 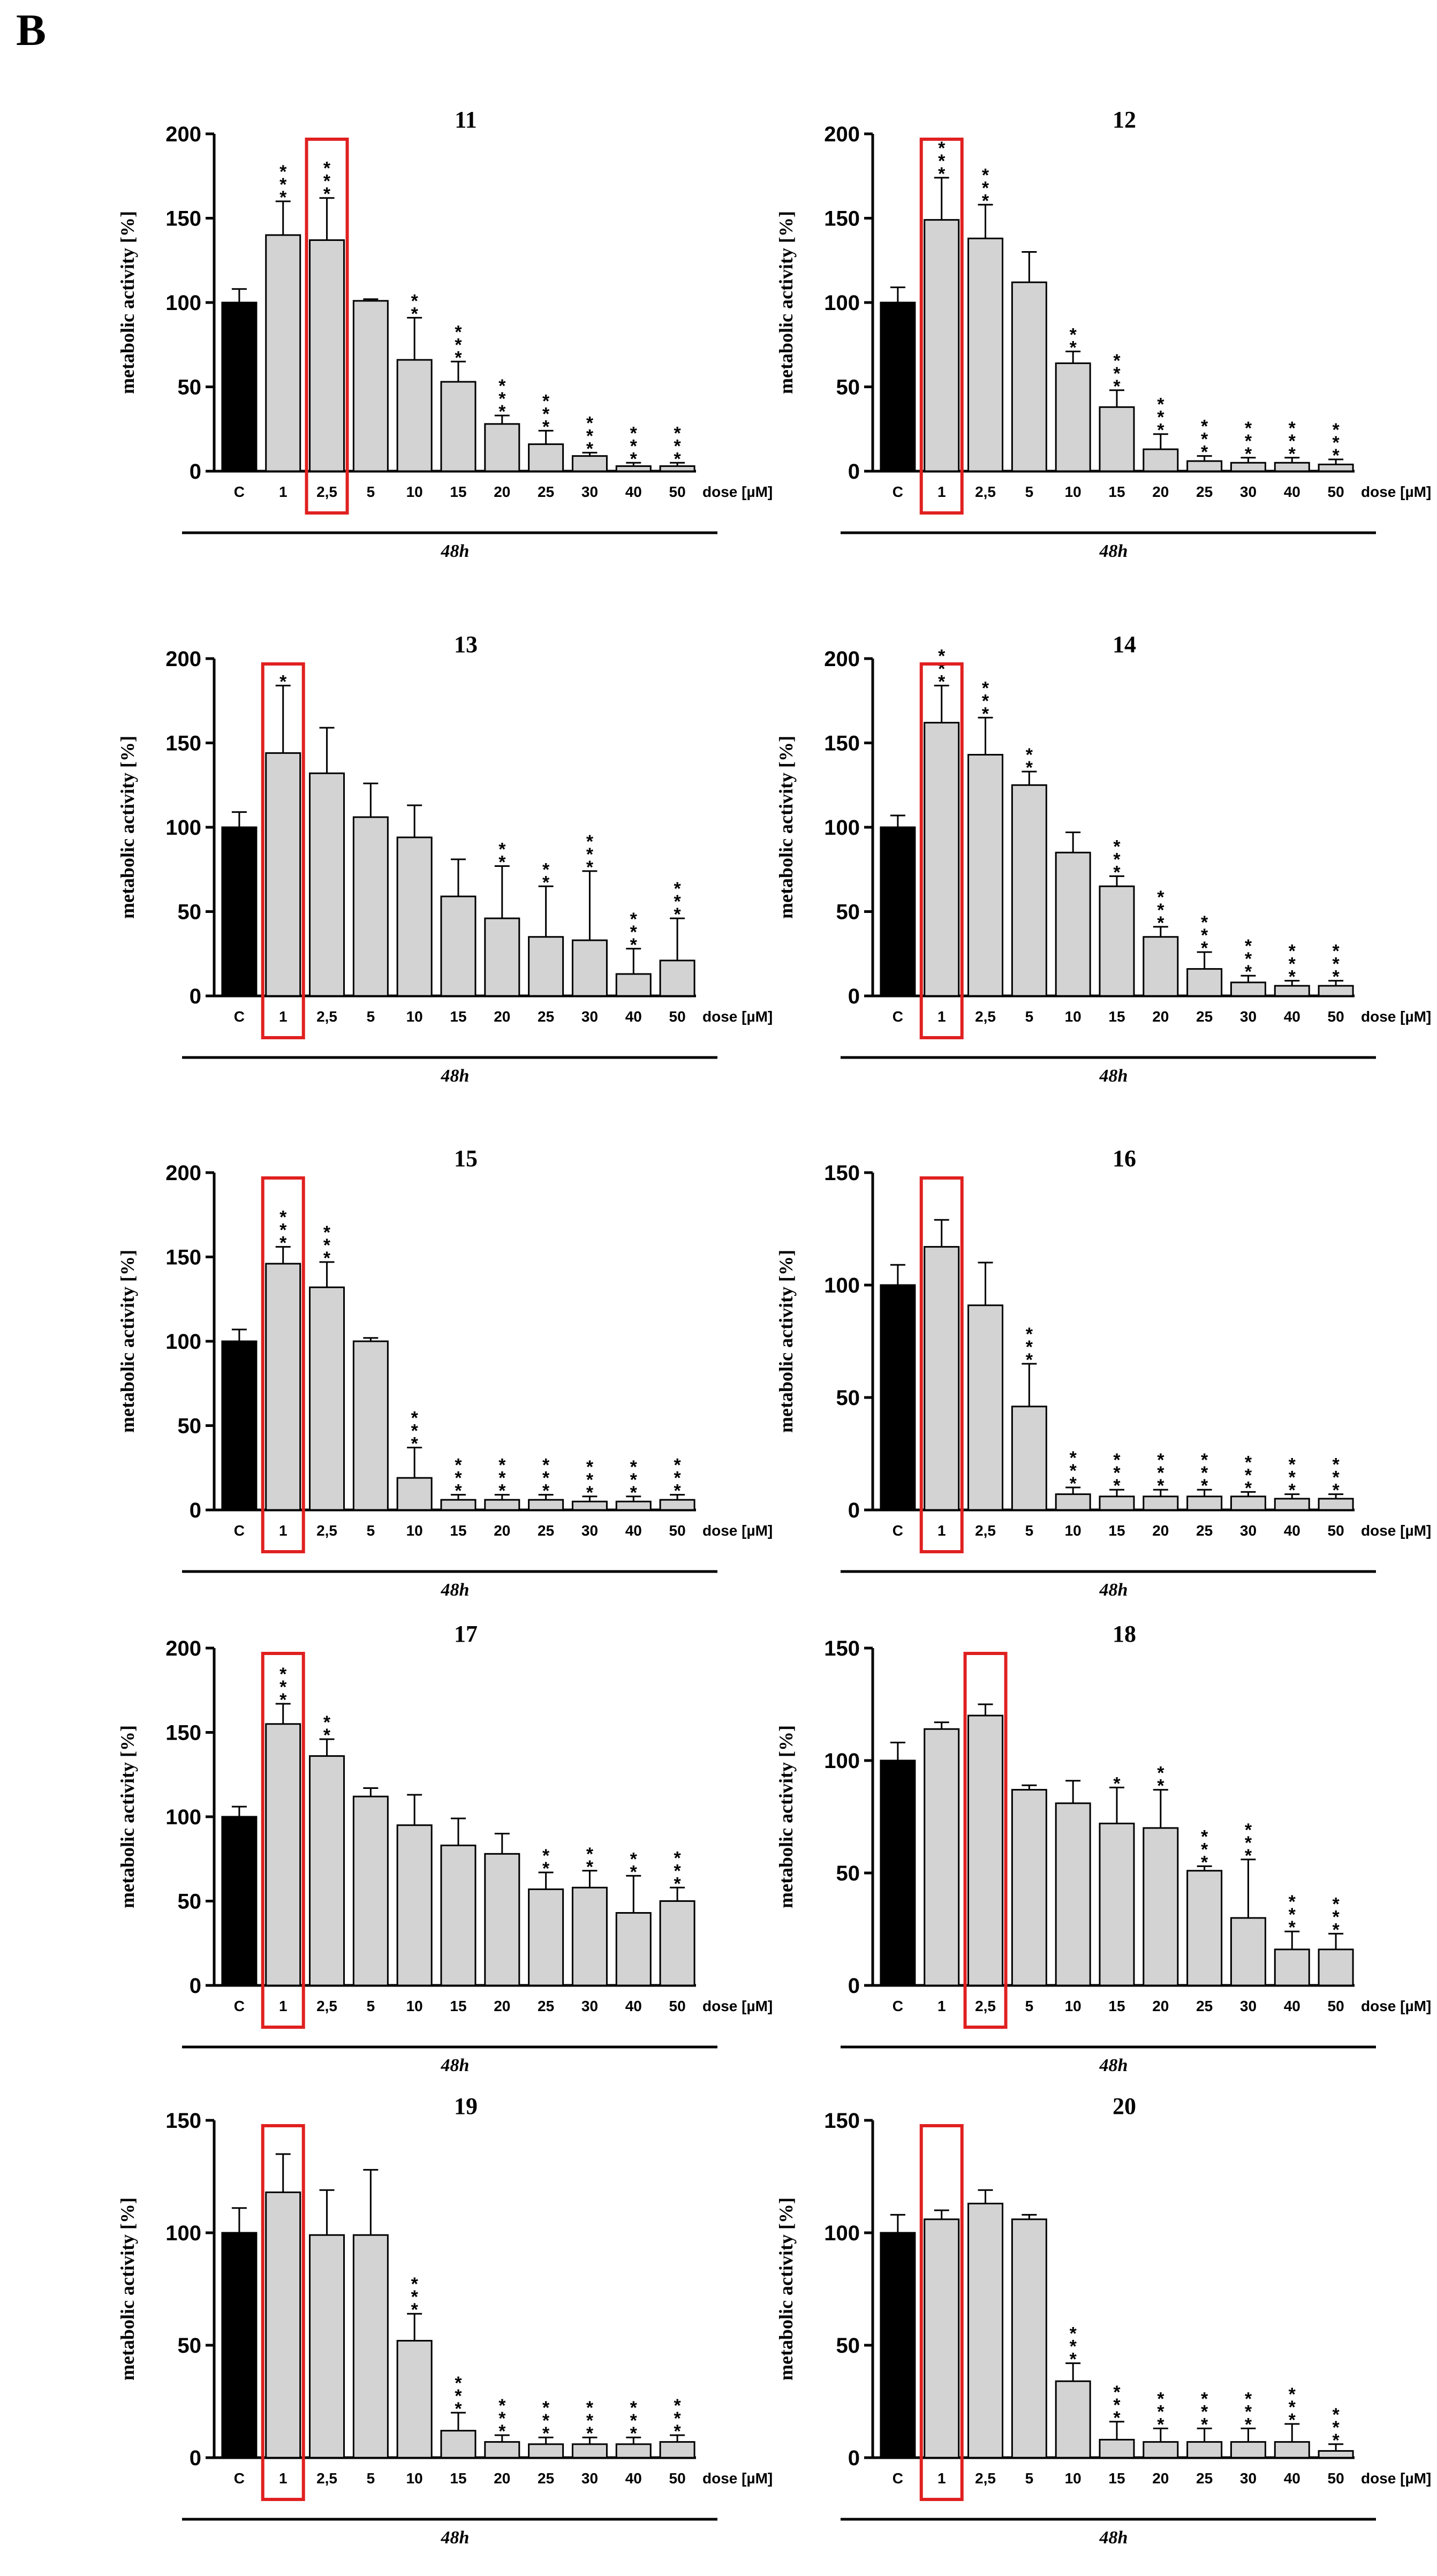 I want to click on chart-title: 15, so click(x=466, y=1158).